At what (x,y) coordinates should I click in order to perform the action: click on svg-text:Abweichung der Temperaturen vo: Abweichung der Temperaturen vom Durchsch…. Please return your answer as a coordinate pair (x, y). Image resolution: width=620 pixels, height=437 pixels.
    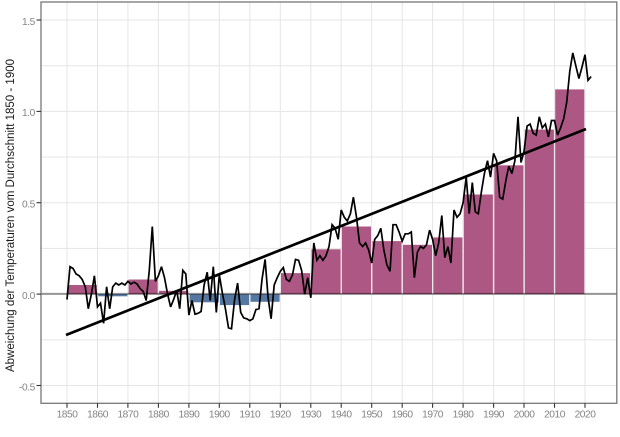
    Looking at the image, I should click on (11, 215).